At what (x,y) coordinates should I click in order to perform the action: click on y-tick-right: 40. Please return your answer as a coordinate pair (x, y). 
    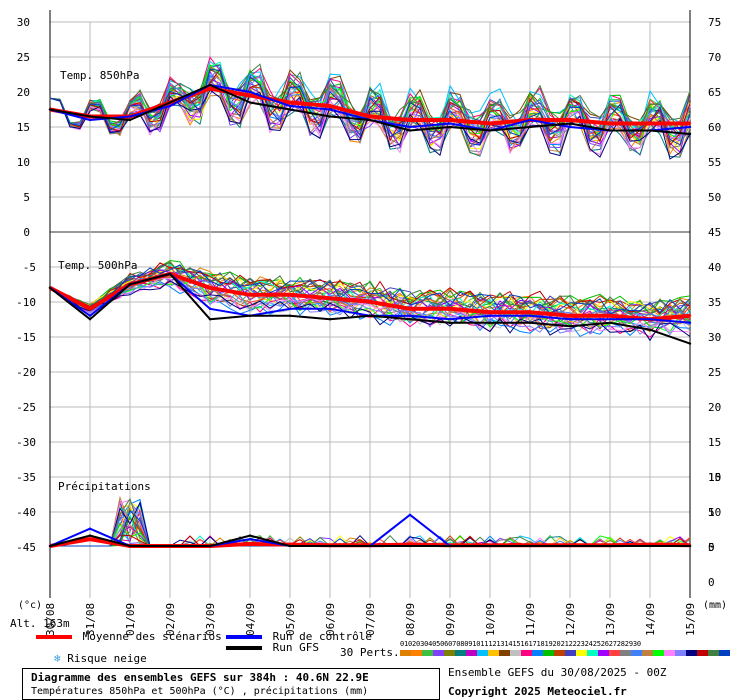
    Looking at the image, I should click on (714, 267).